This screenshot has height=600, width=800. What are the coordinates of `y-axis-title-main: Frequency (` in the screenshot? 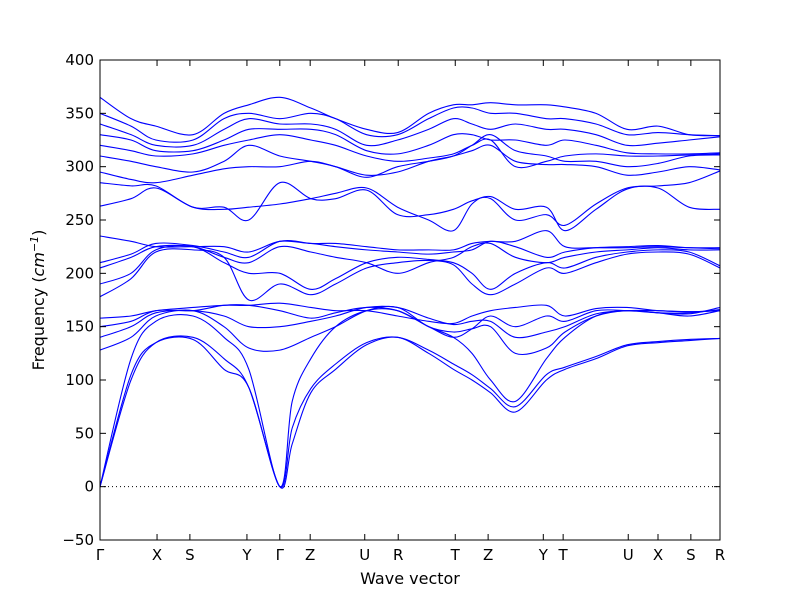 It's located at (38, 323).